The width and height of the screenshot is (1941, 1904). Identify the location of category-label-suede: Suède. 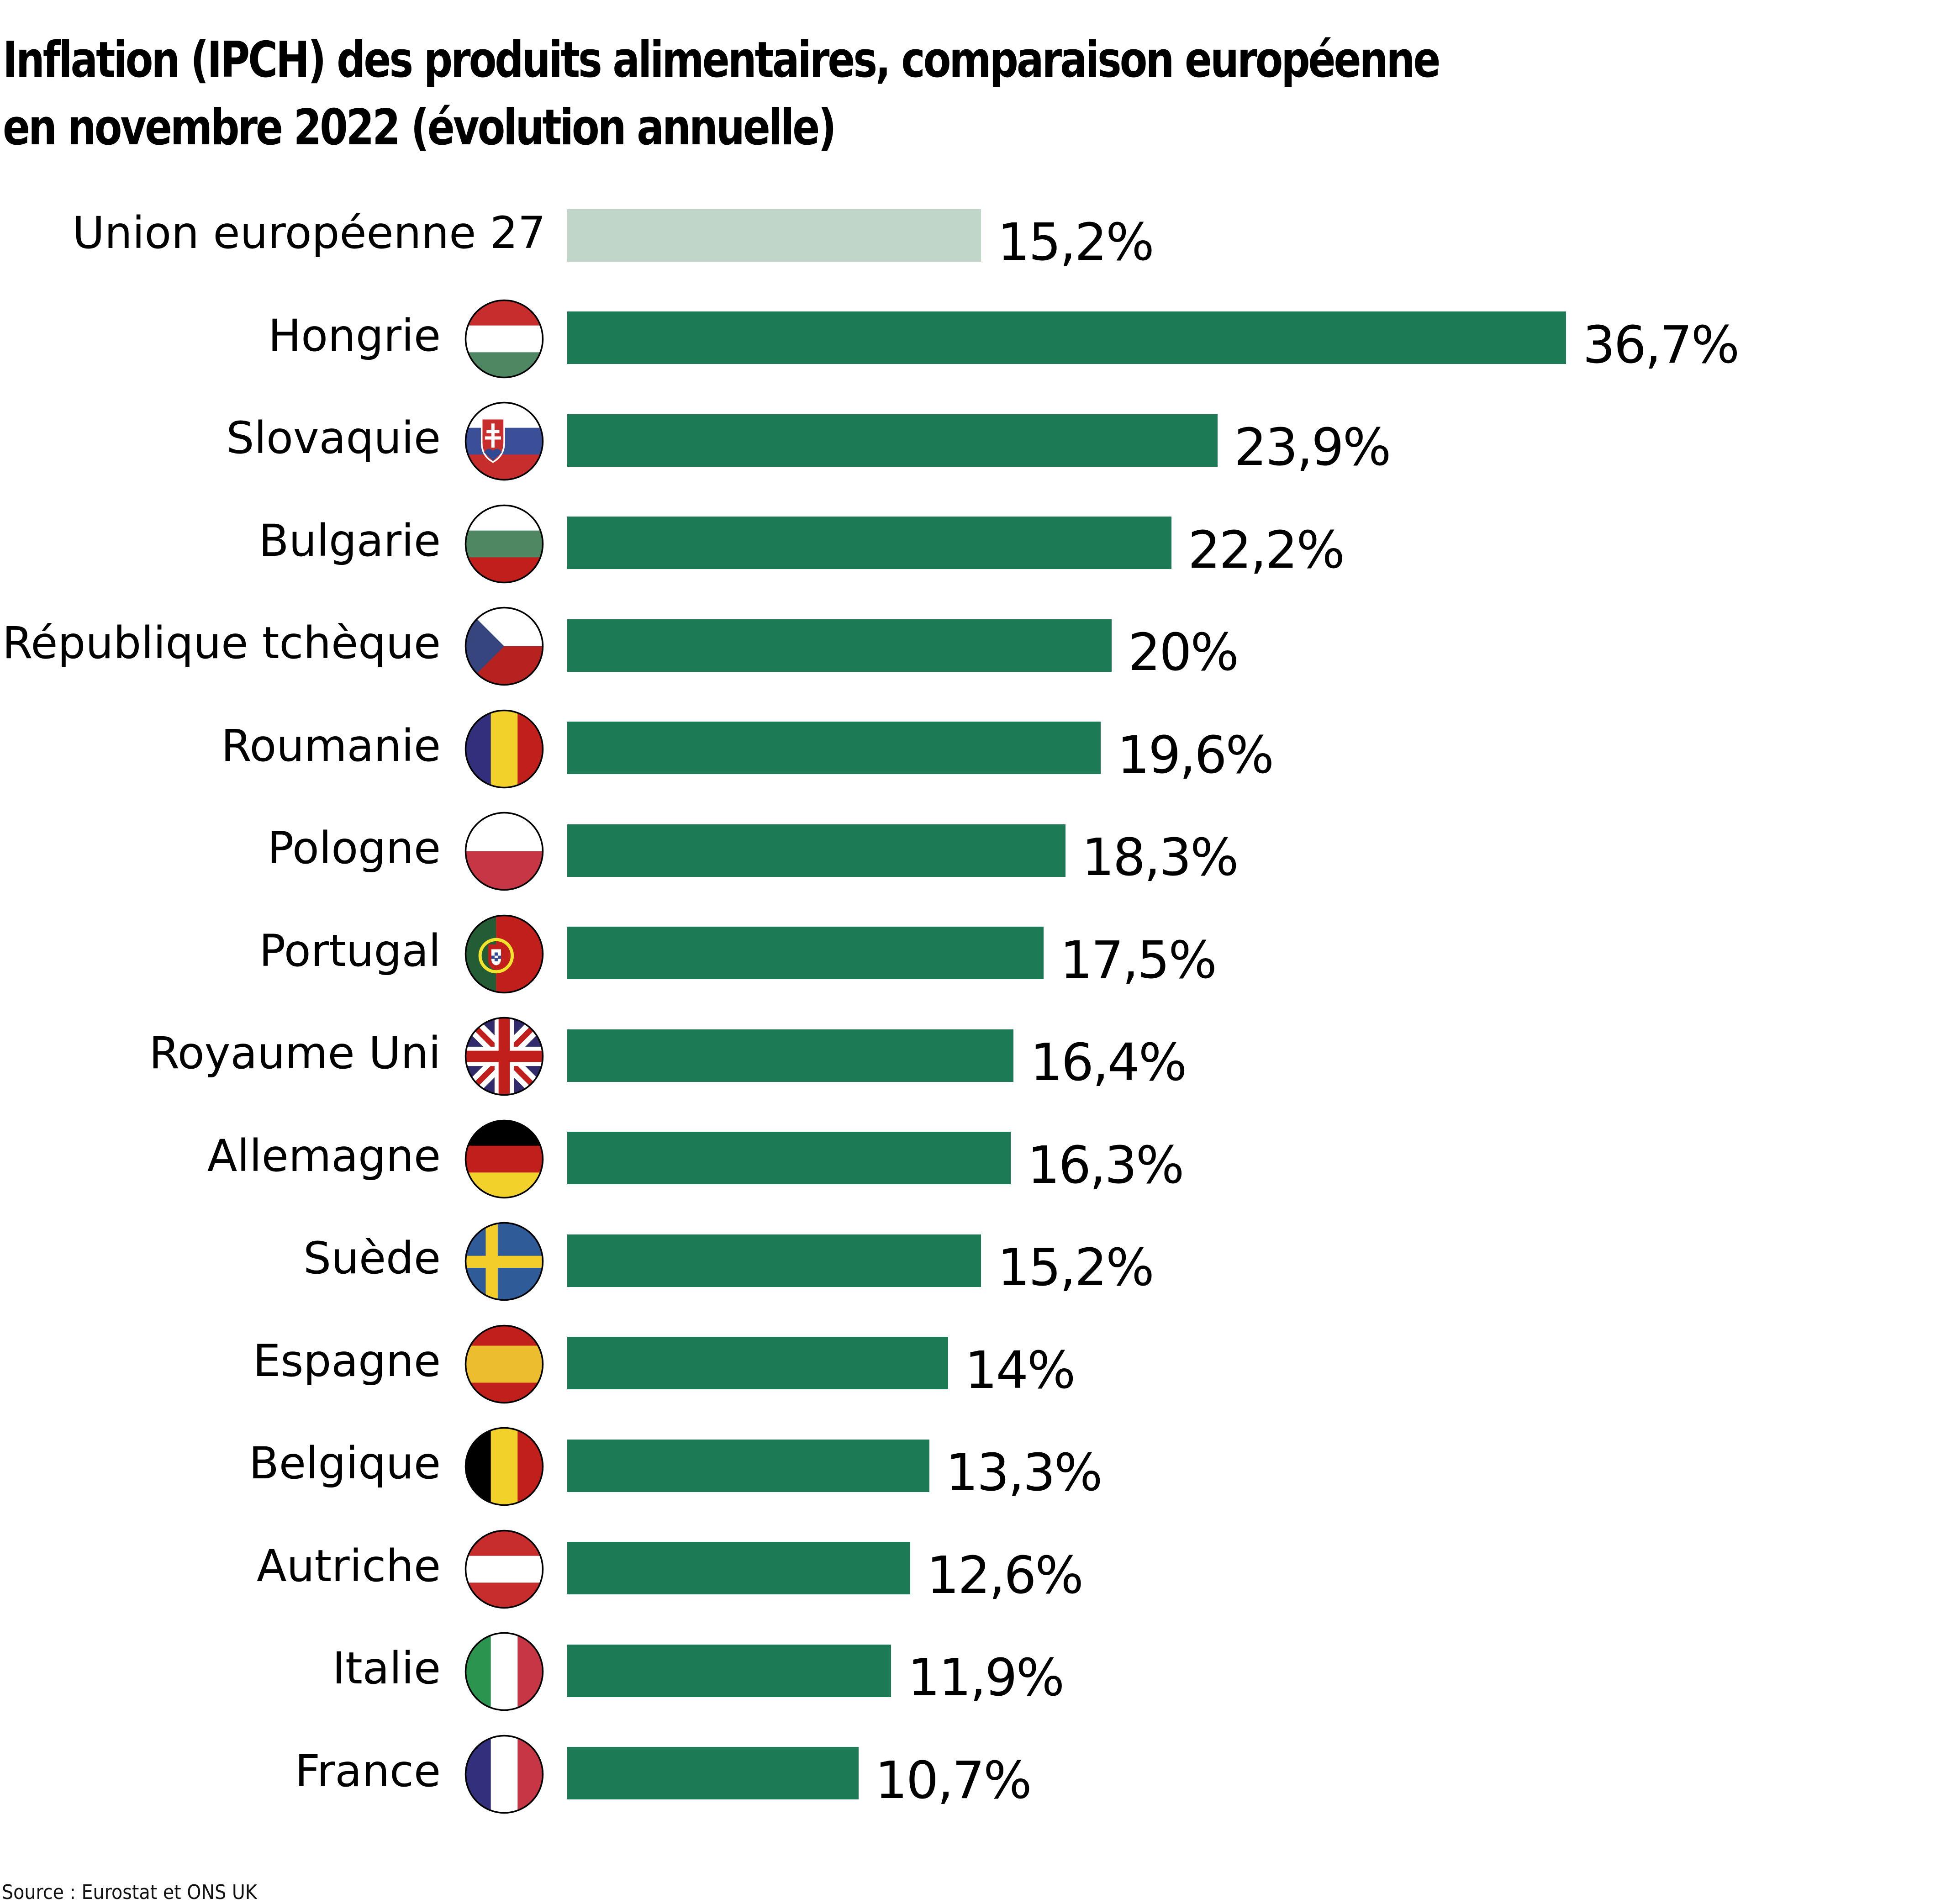
(372, 1258).